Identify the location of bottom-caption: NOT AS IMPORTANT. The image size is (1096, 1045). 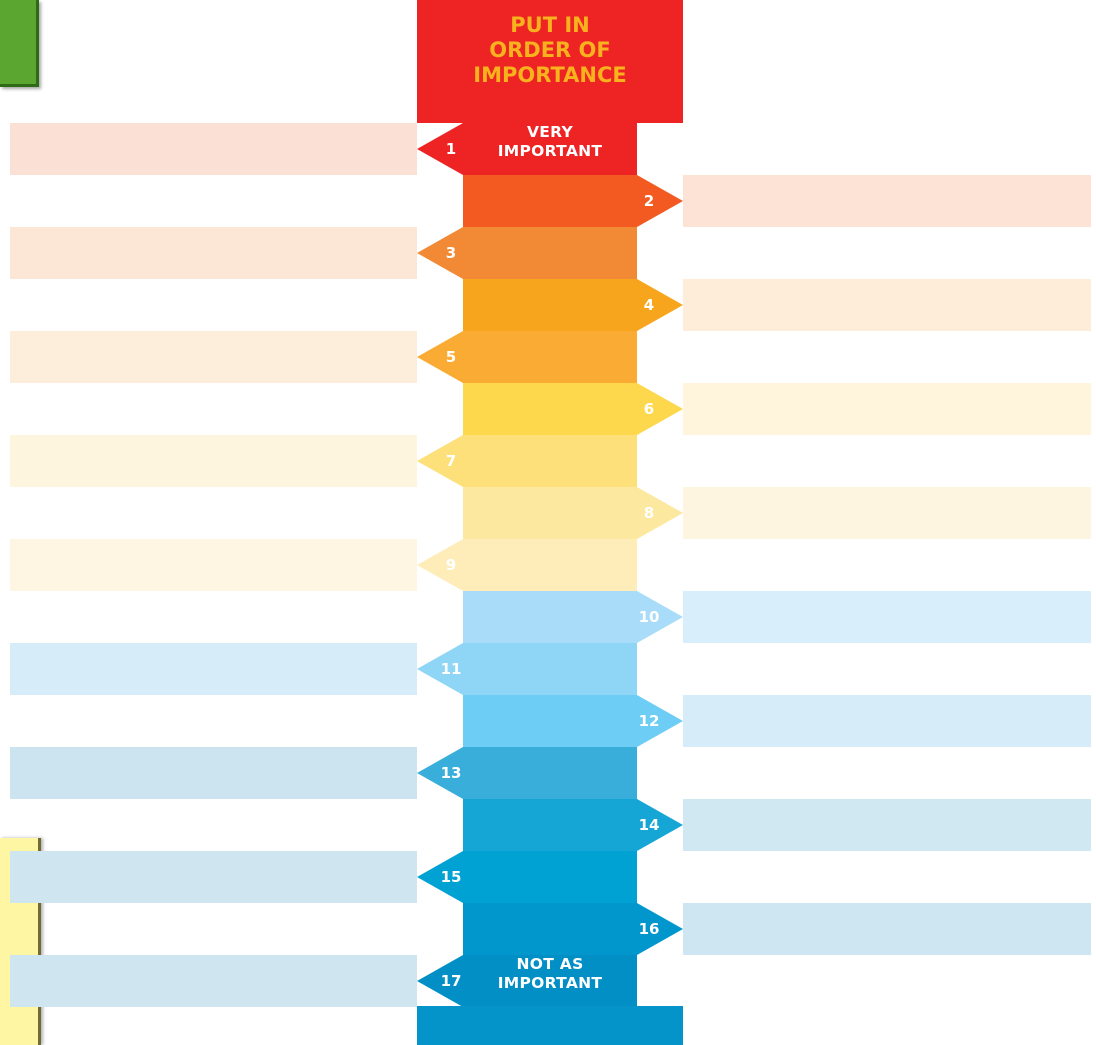
(550, 974).